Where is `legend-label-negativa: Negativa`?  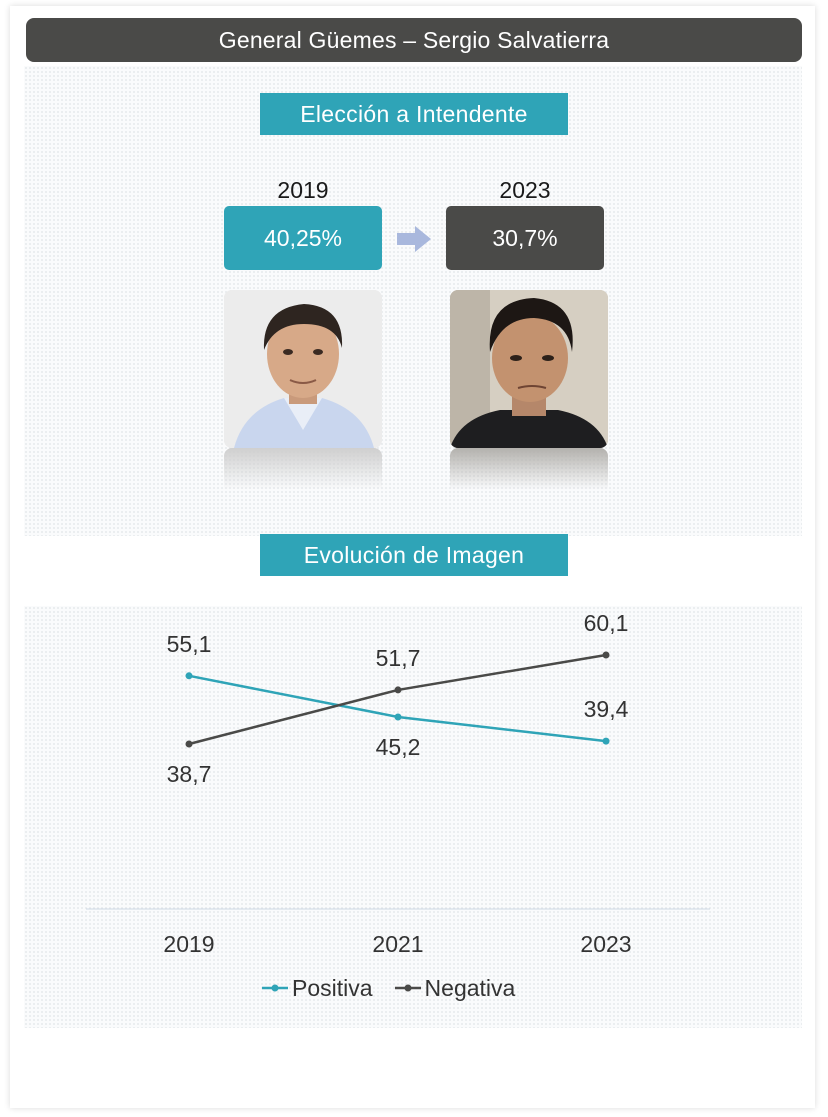 legend-label-negativa: Negativa is located at coordinates (470, 987).